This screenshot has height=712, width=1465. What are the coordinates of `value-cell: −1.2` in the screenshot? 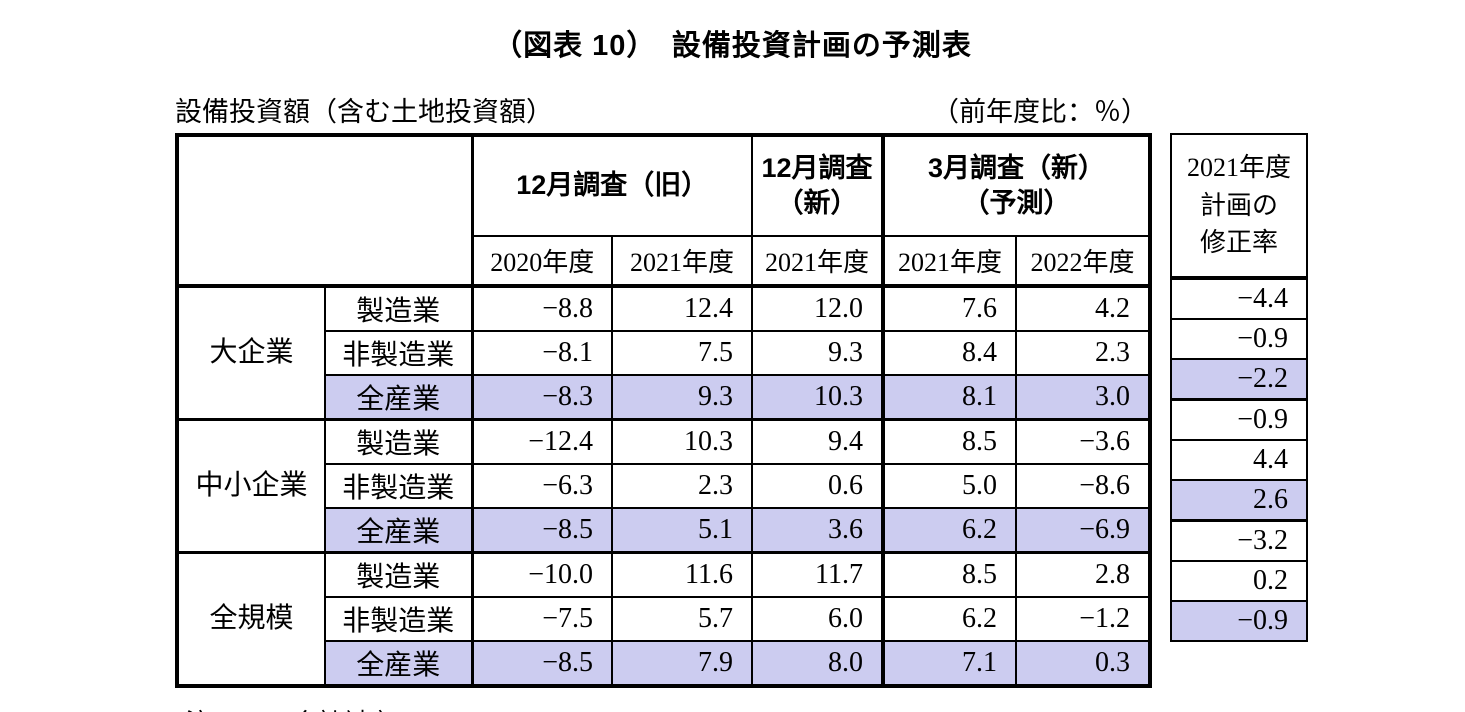 It's located at (1083, 619).